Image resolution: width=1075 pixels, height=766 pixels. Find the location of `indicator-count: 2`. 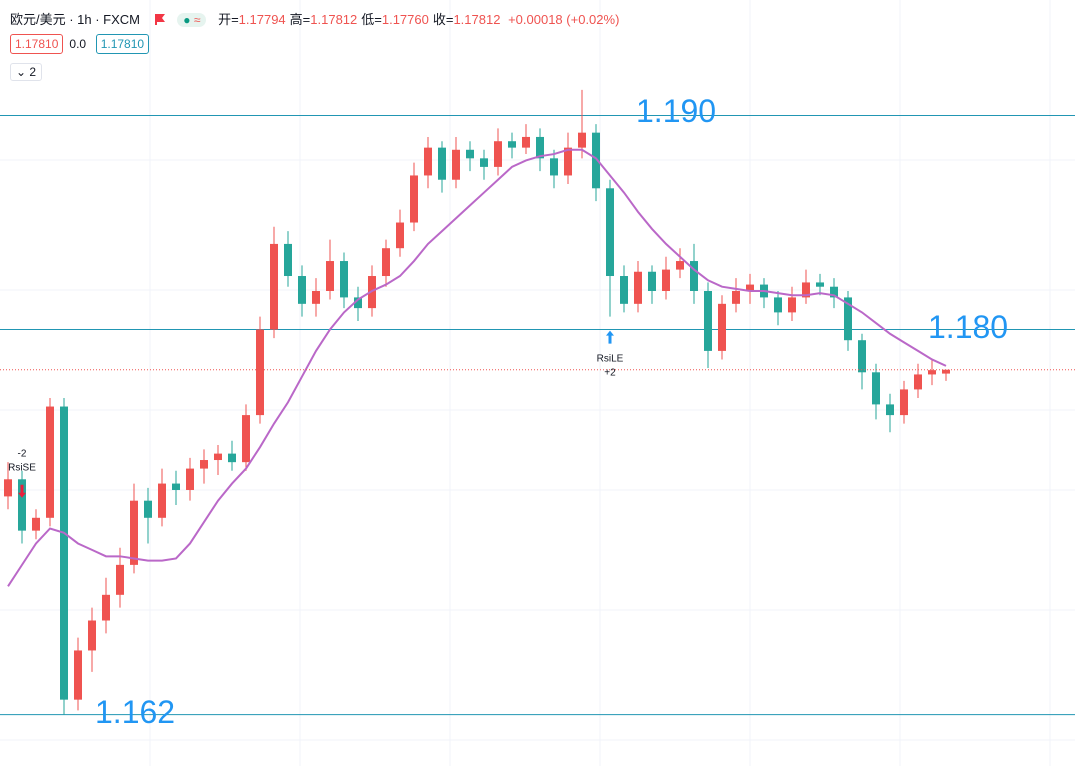

indicator-count: 2 is located at coordinates (33, 72).